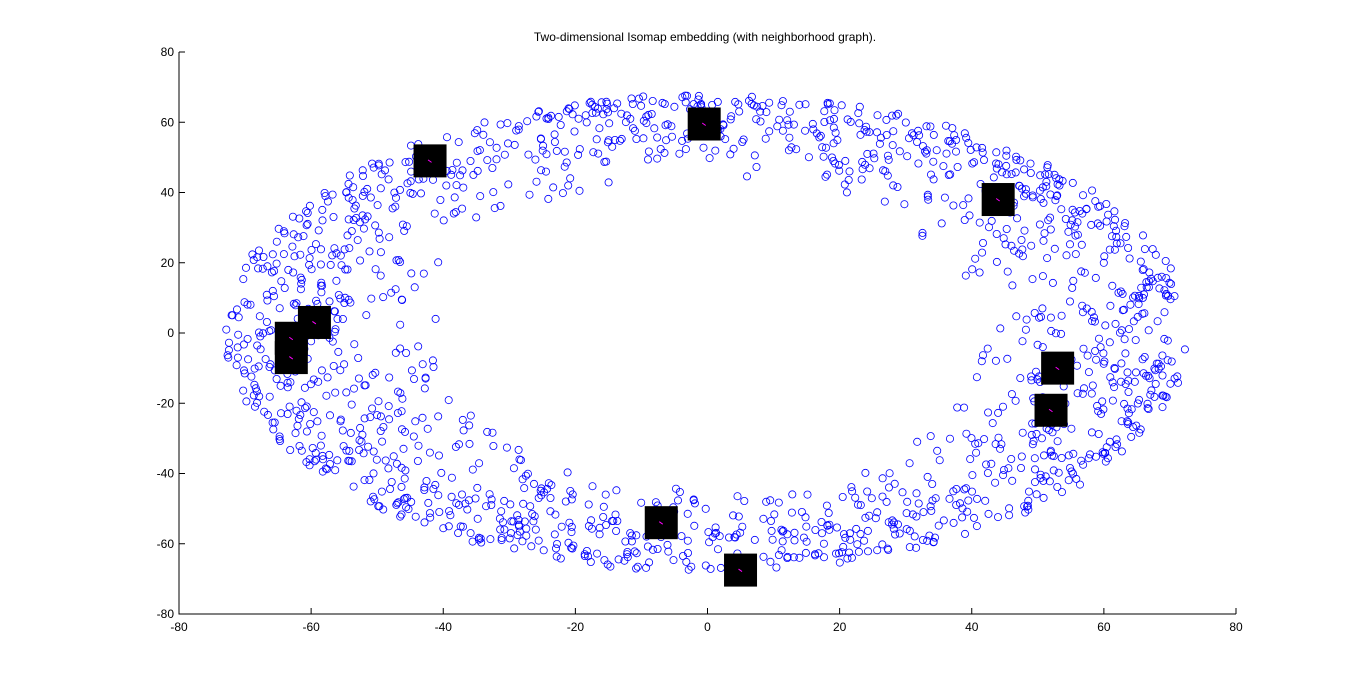 The width and height of the screenshot is (1366, 696). Describe the element at coordinates (166, 614) in the screenshot. I see `y-tick-label: -80` at that location.